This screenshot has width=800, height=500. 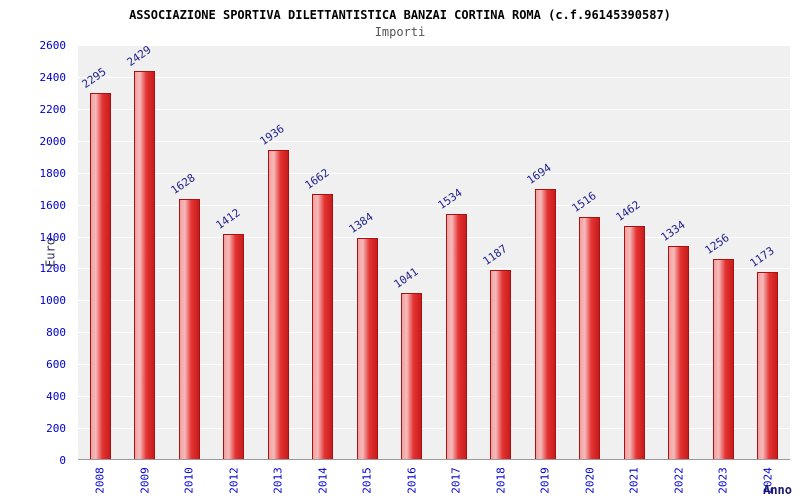 I want to click on y-axis-title: Euro, so click(x=50, y=252).